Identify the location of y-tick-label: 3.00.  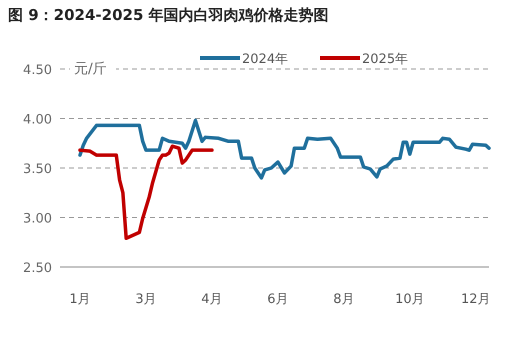
(37, 219).